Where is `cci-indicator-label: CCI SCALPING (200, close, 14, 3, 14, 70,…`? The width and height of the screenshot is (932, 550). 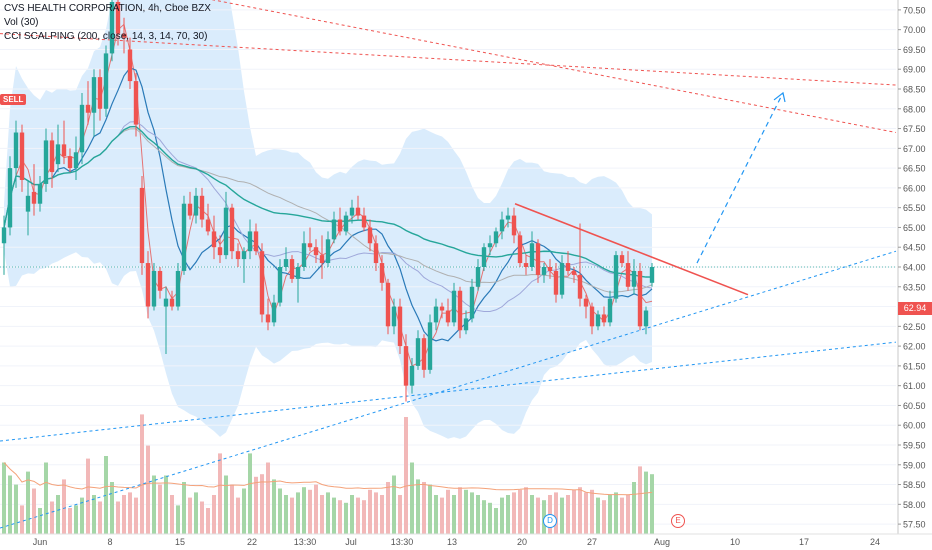
cci-indicator-label: CCI SCALPING (200, close, 14, 3, 14, 70,… is located at coordinates (106, 36).